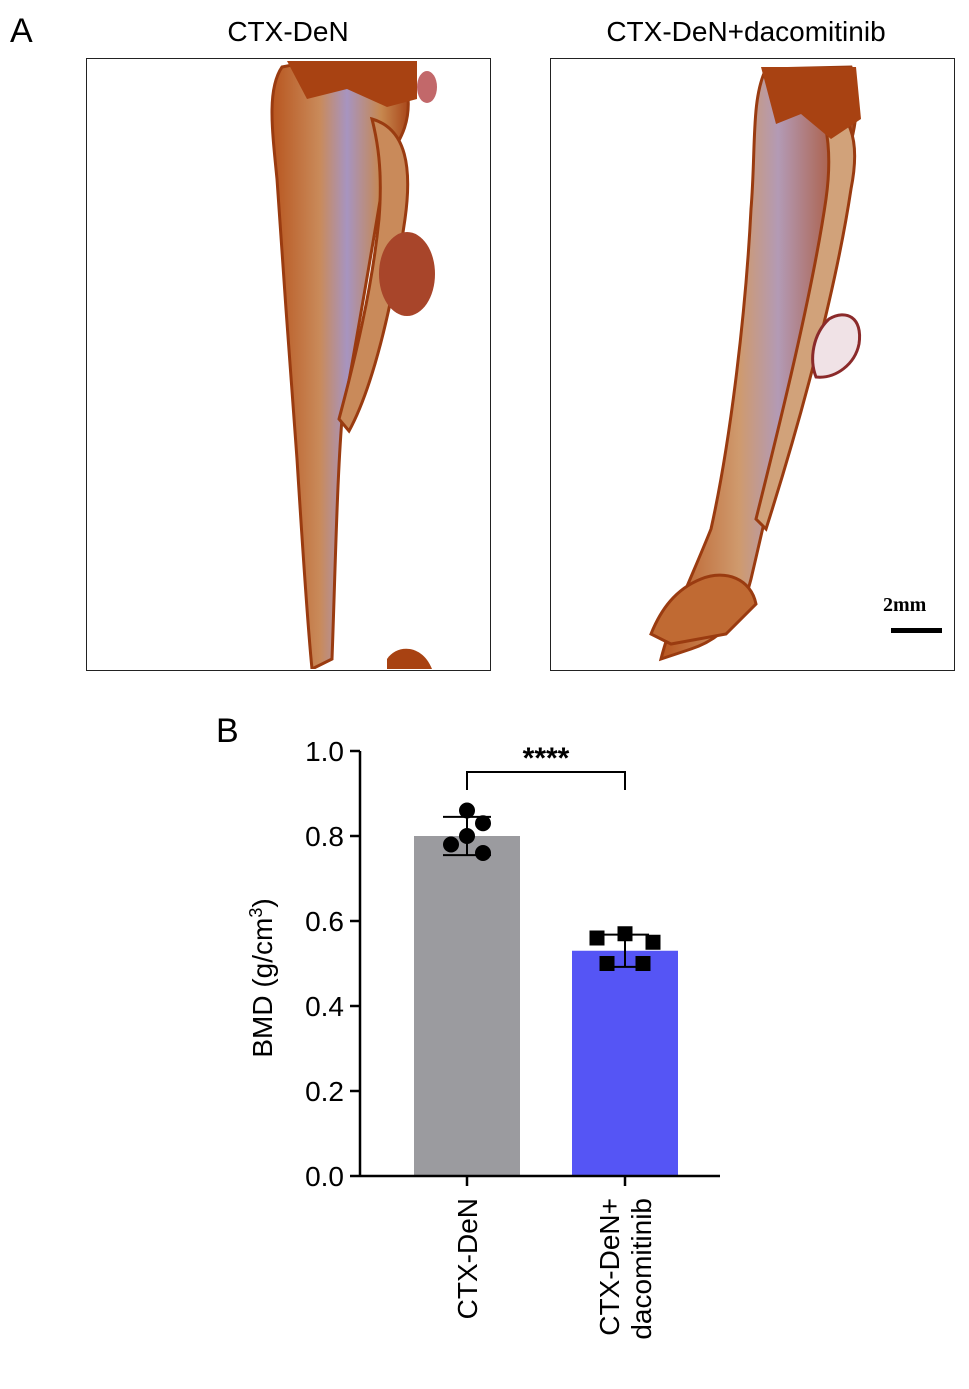  What do you see at coordinates (916, 630) in the screenshot?
I see `scale-bar` at bounding box center [916, 630].